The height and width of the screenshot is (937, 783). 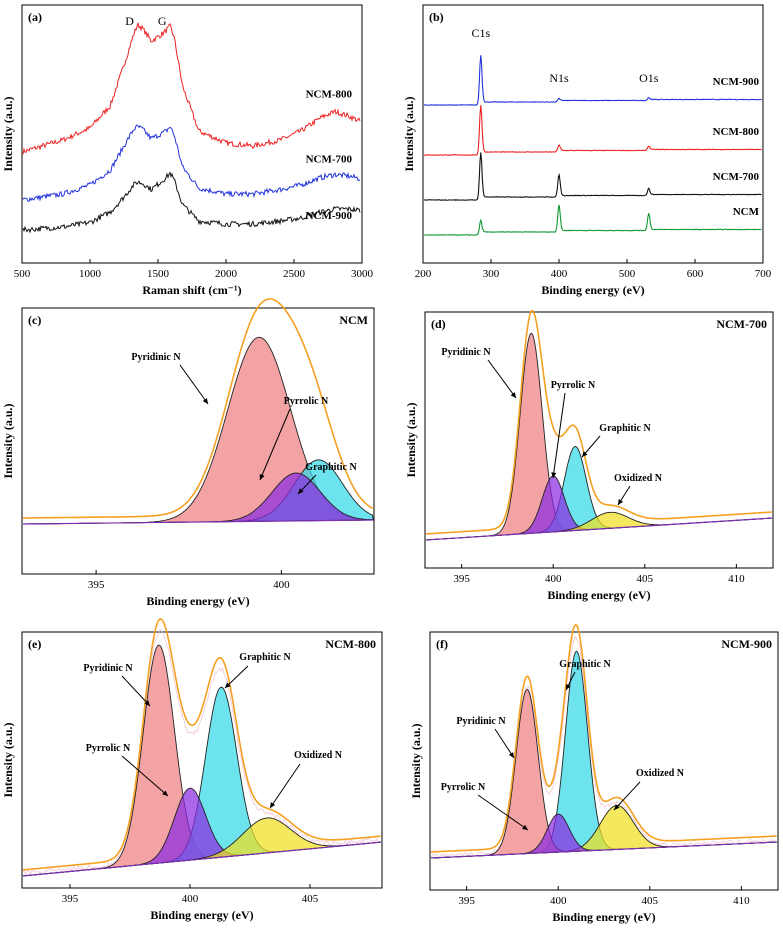 What do you see at coordinates (35, 17) in the screenshot?
I see `panel-label: (a)` at bounding box center [35, 17].